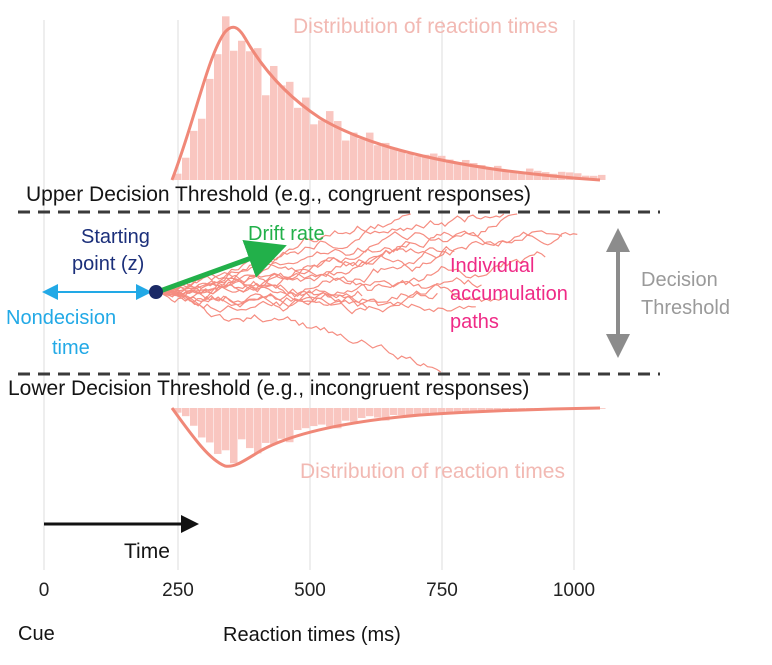  What do you see at coordinates (390, 436) in the screenshot?
I see `histogram-bottom` at bounding box center [390, 436].